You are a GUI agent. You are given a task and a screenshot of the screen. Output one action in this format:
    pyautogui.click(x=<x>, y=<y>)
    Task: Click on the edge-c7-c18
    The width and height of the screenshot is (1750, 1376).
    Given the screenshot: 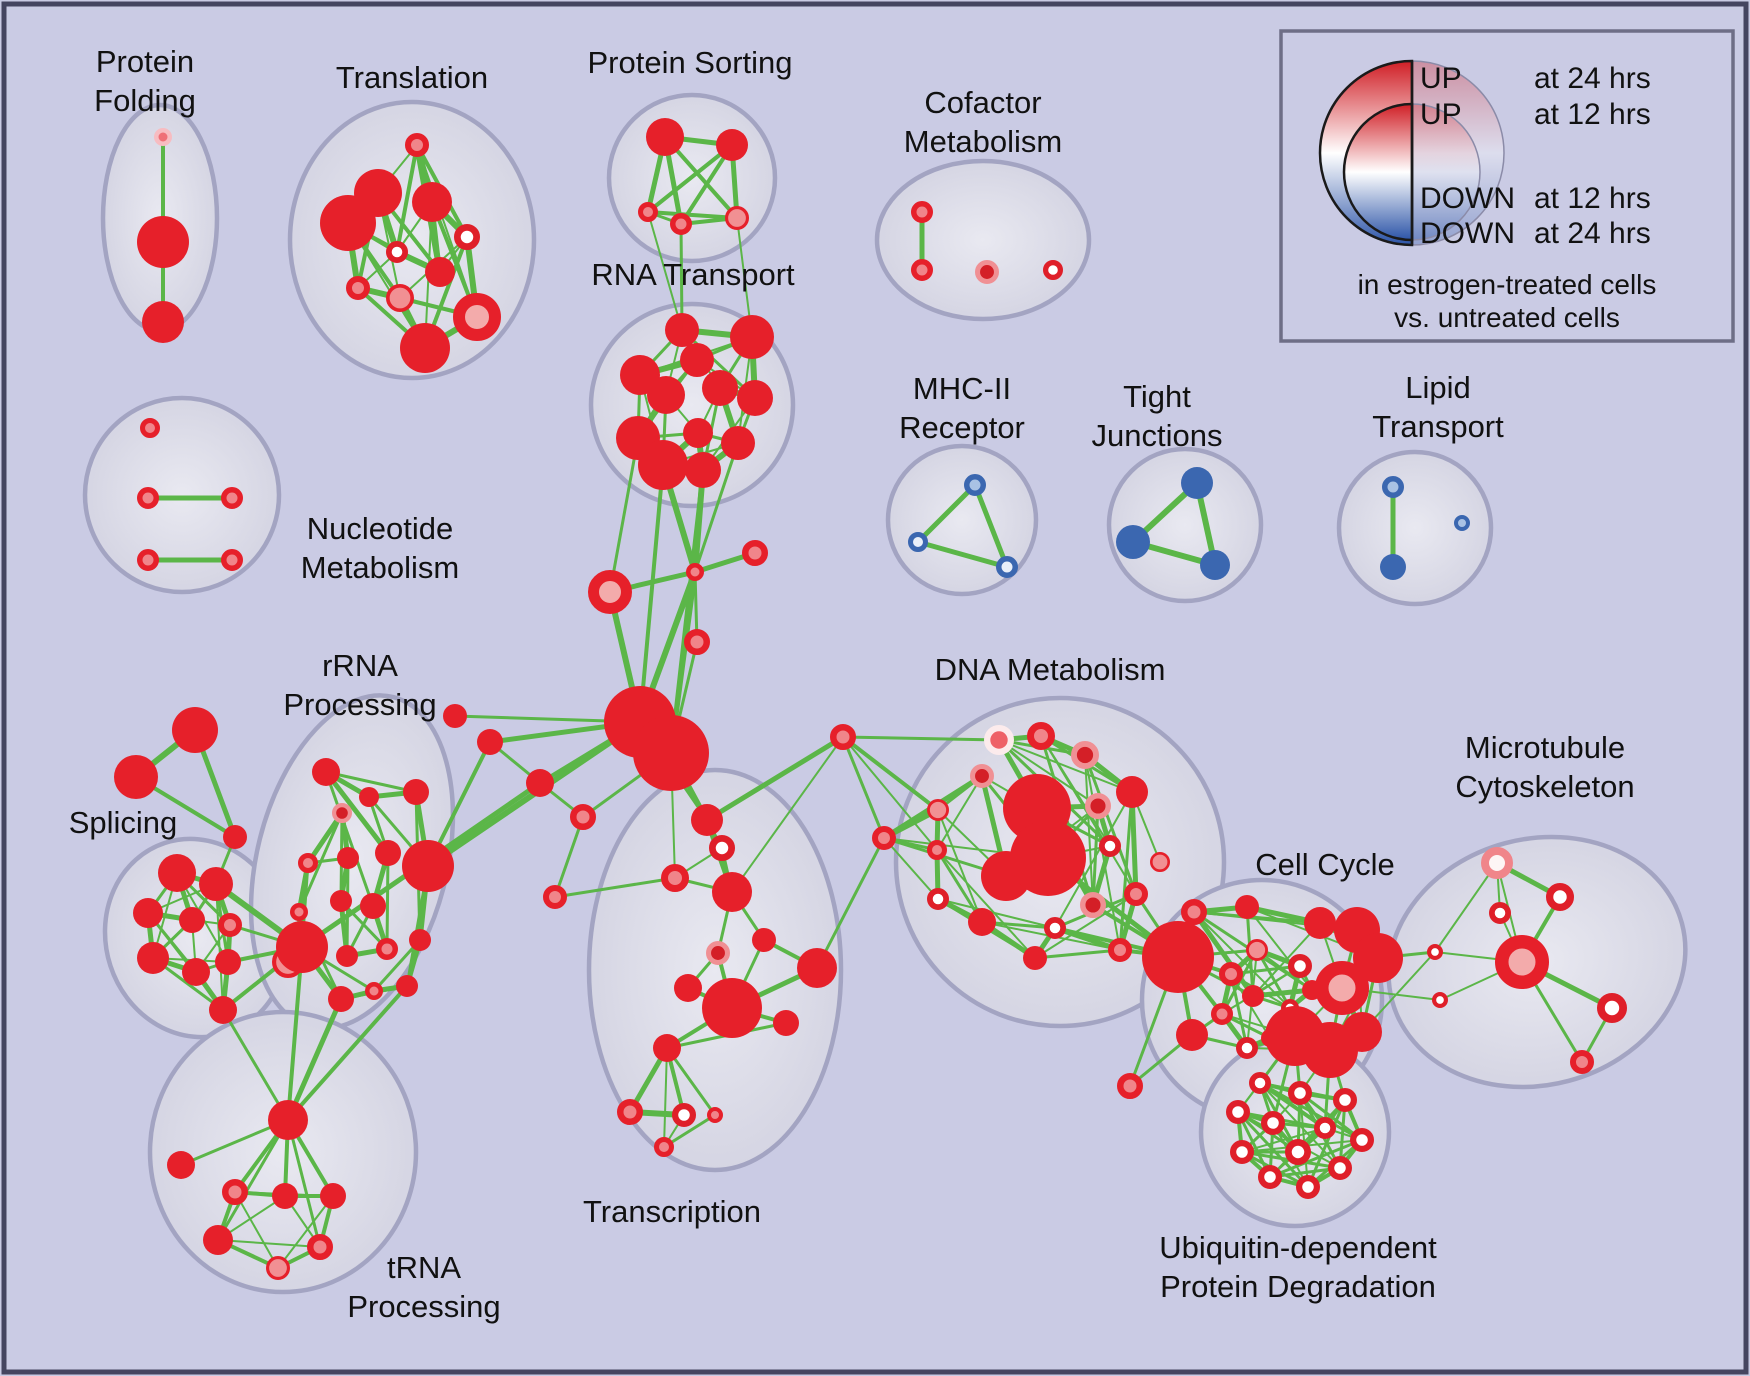 What is the action you would take?
    pyautogui.click(x=1284, y=970)
    